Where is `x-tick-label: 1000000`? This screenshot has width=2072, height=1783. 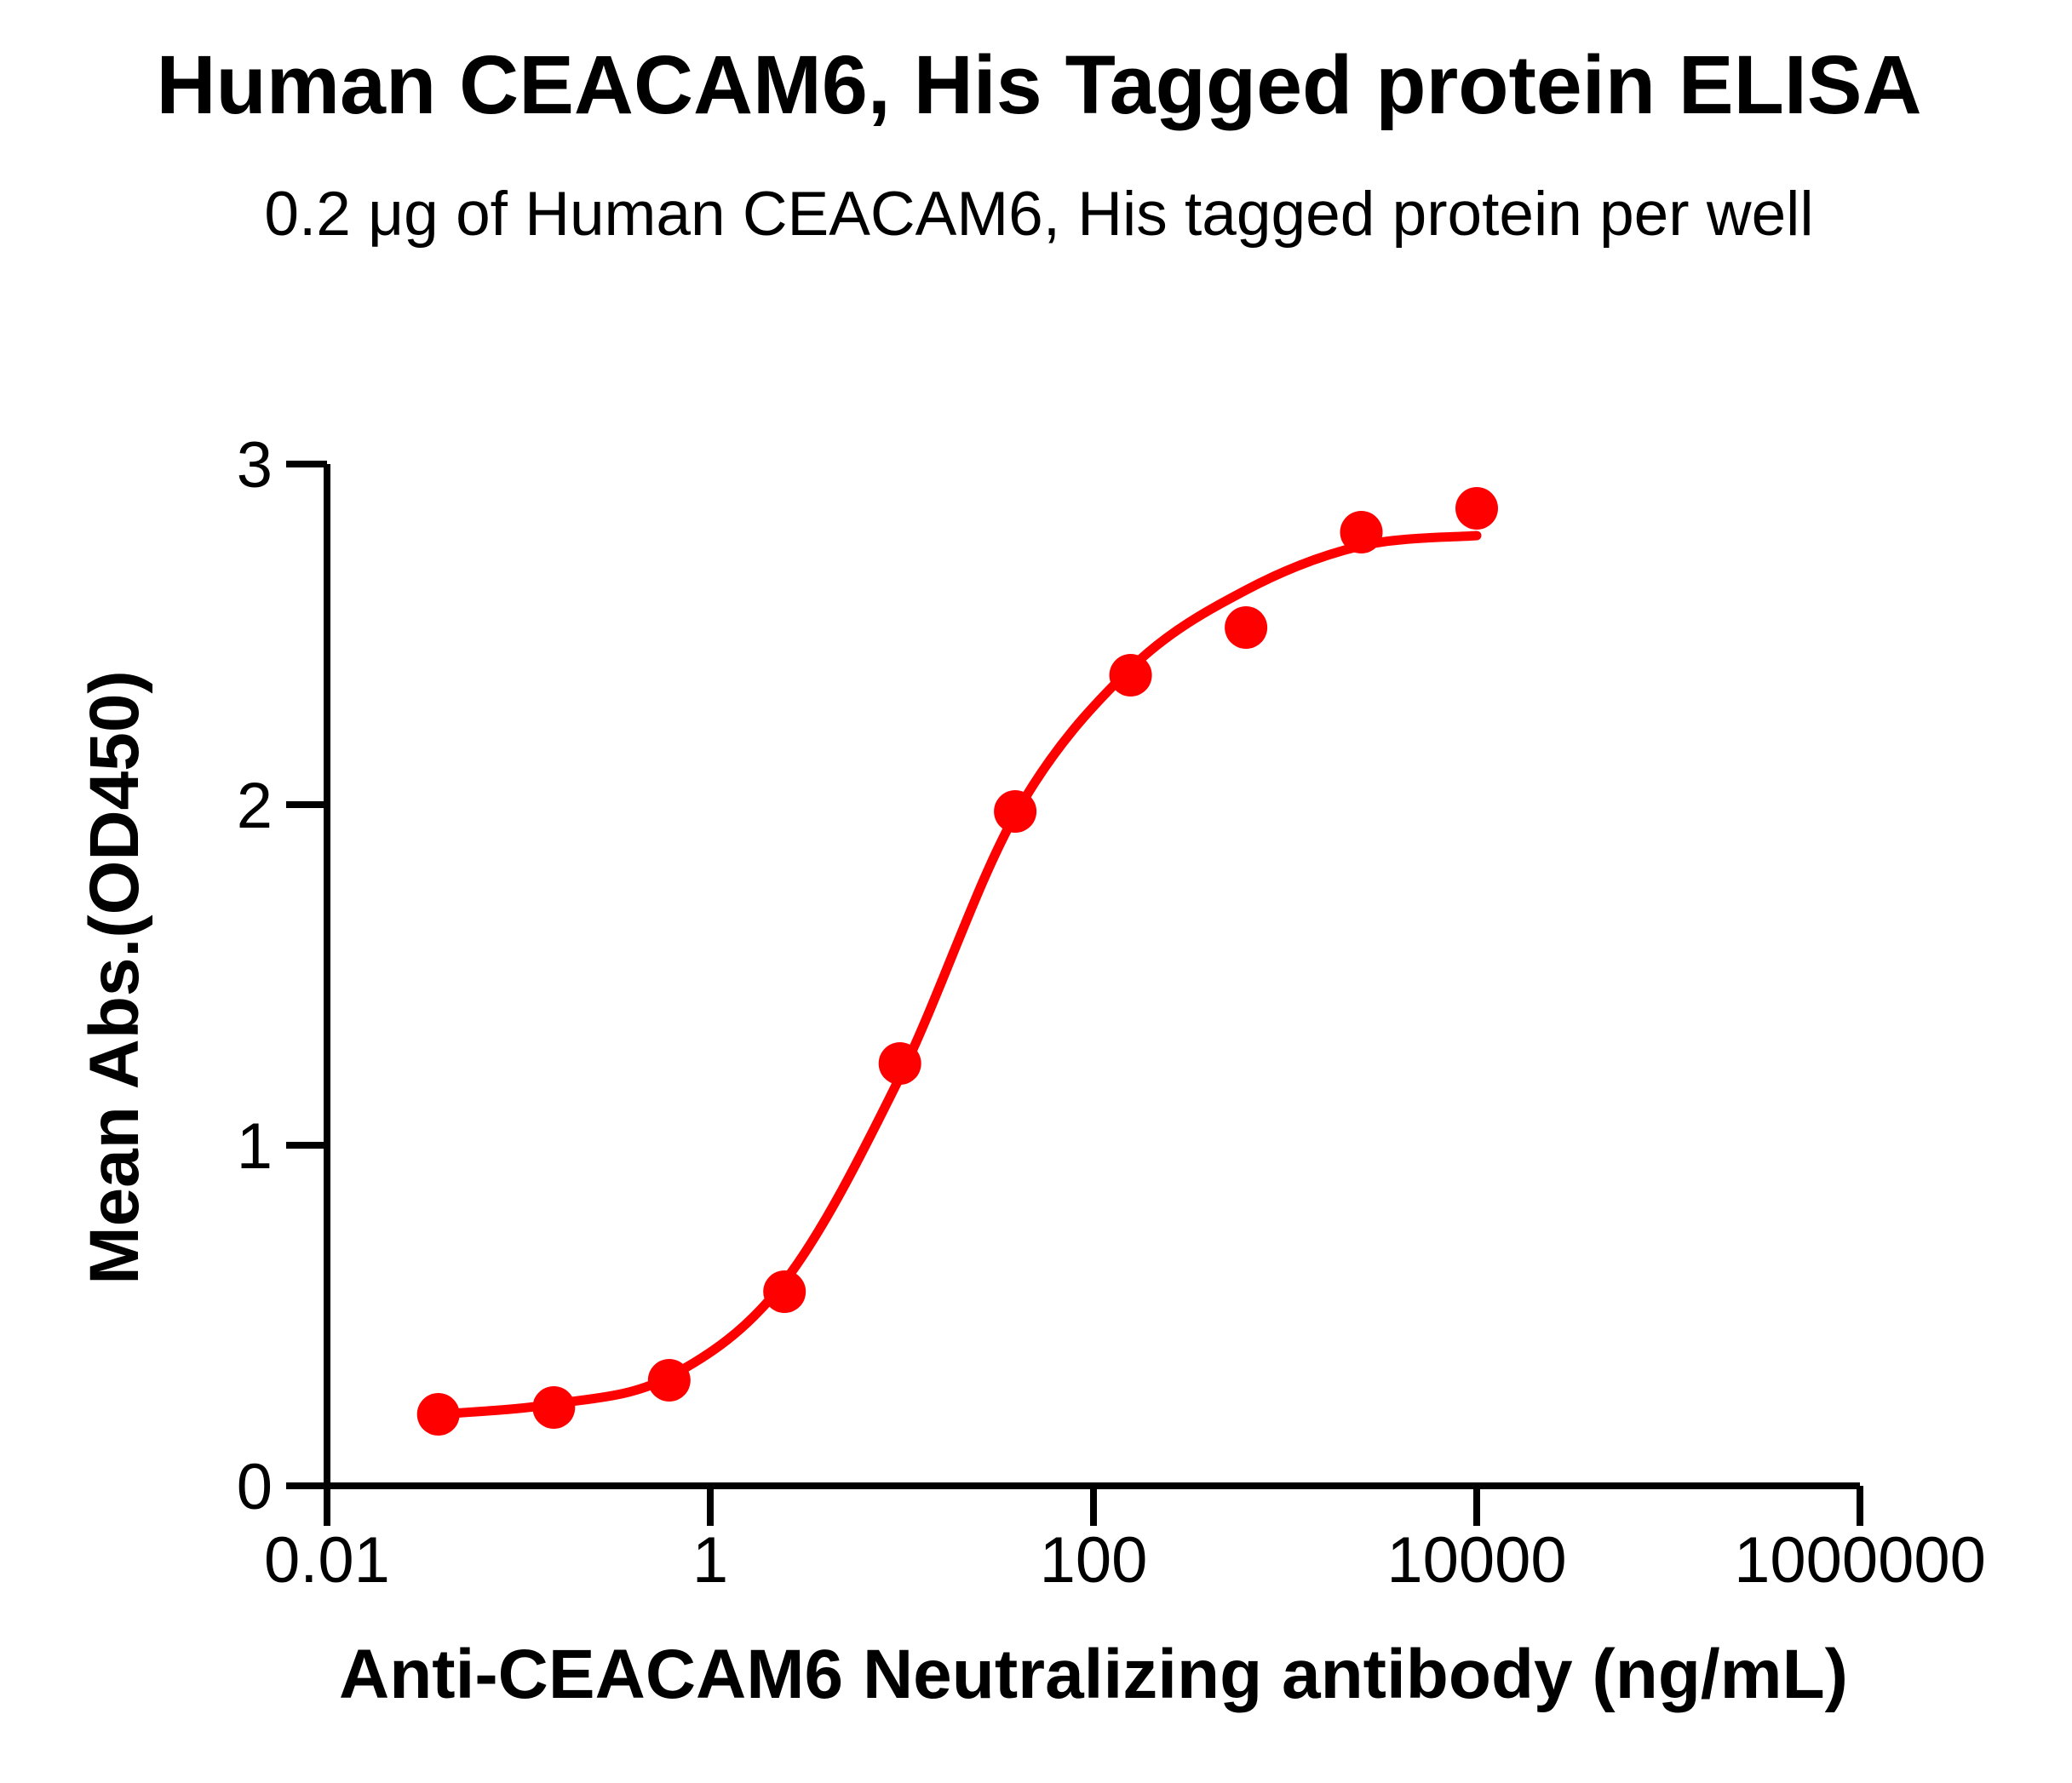
x-tick-label: 1000000 is located at coordinates (1860, 1560).